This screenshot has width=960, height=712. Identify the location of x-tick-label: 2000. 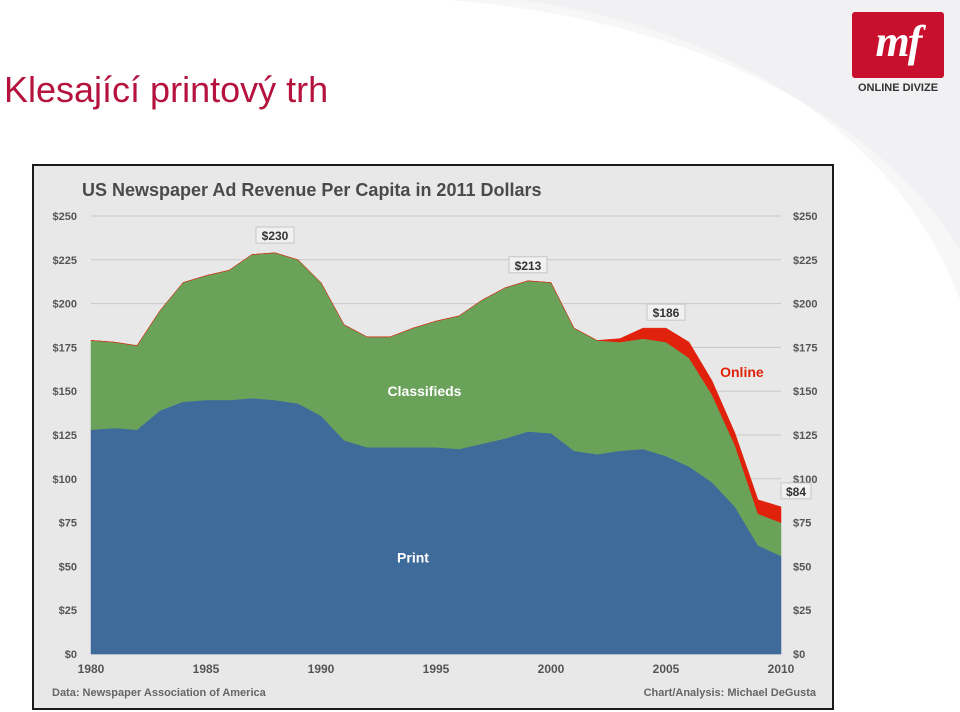
(551, 669).